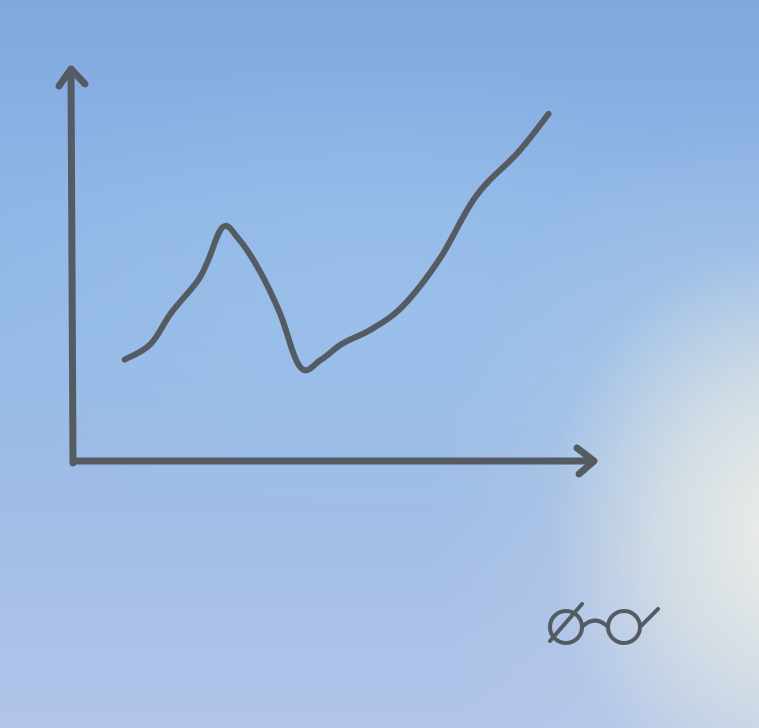 The width and height of the screenshot is (759, 728). Describe the element at coordinates (72, 77) in the screenshot. I see `y-axis-arrowhead` at that location.